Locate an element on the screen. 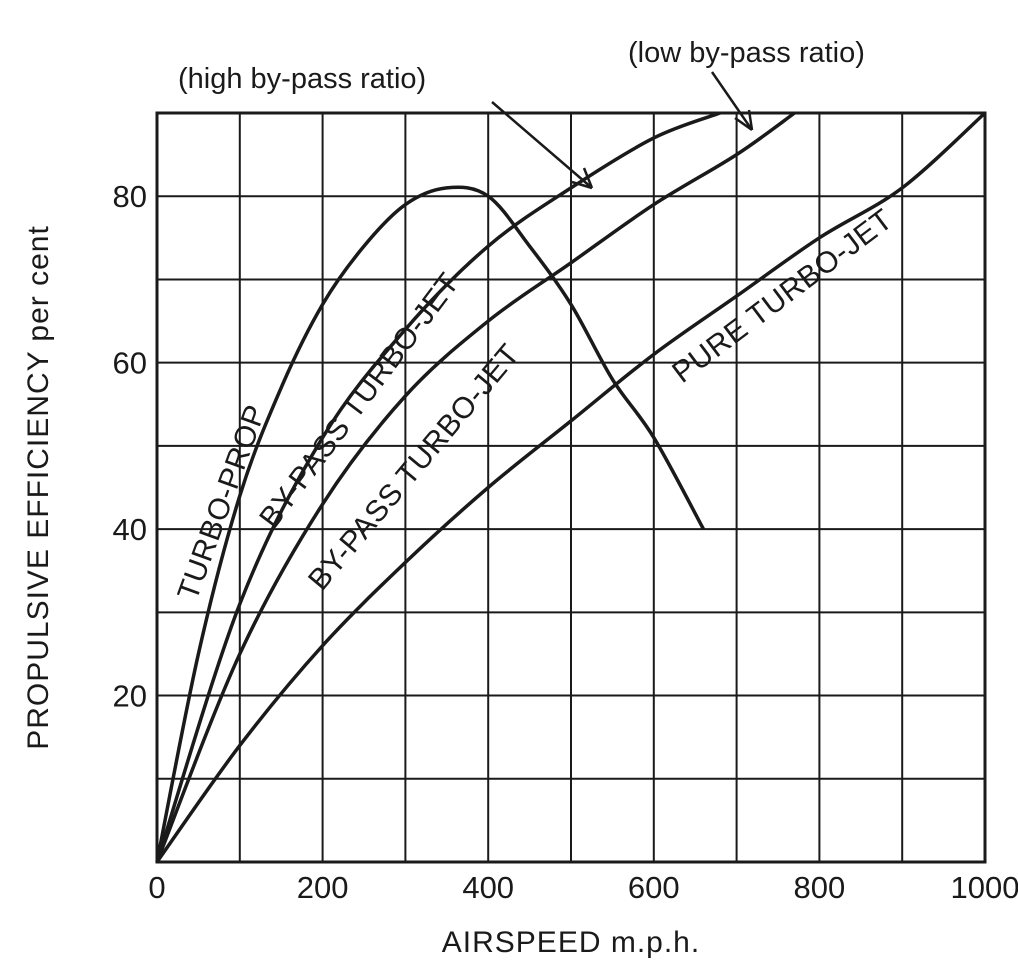 The image size is (1018, 972). y-axis-label: PROPULSIVE EFFICIENCY per cent is located at coordinates (38, 487).